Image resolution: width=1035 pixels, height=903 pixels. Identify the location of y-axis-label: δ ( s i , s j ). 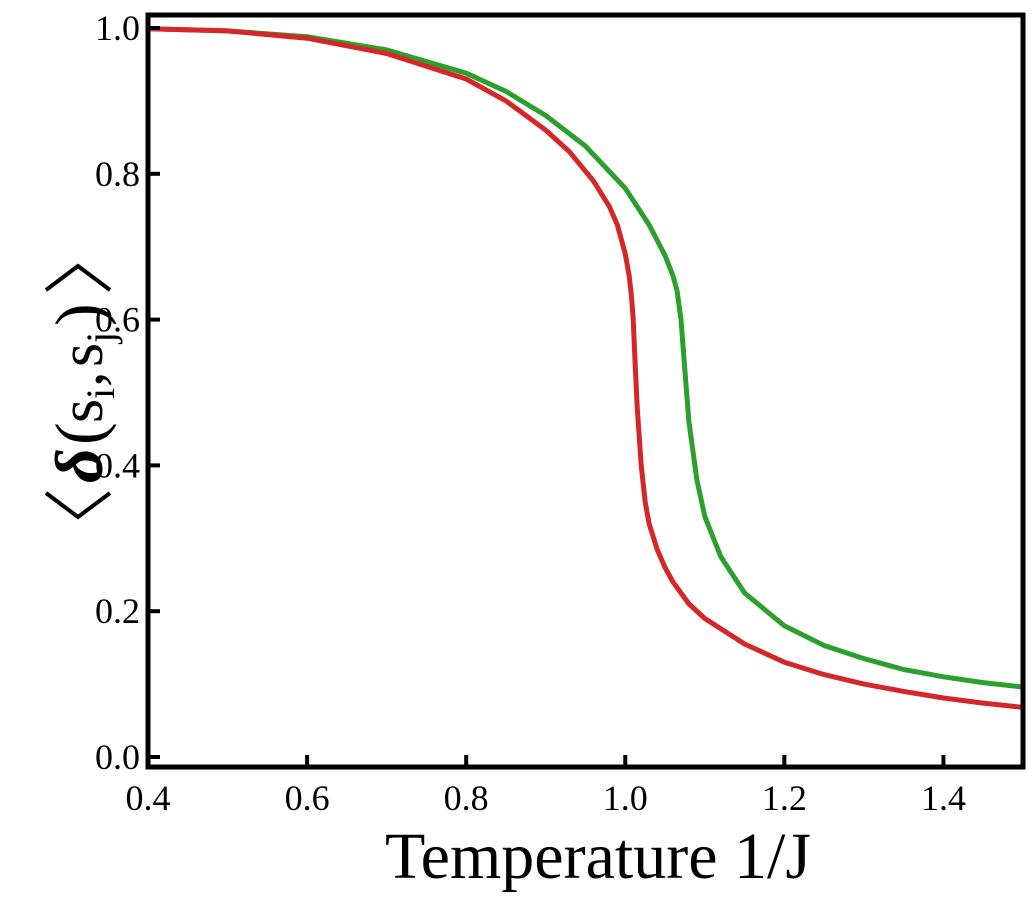
(82, 391).